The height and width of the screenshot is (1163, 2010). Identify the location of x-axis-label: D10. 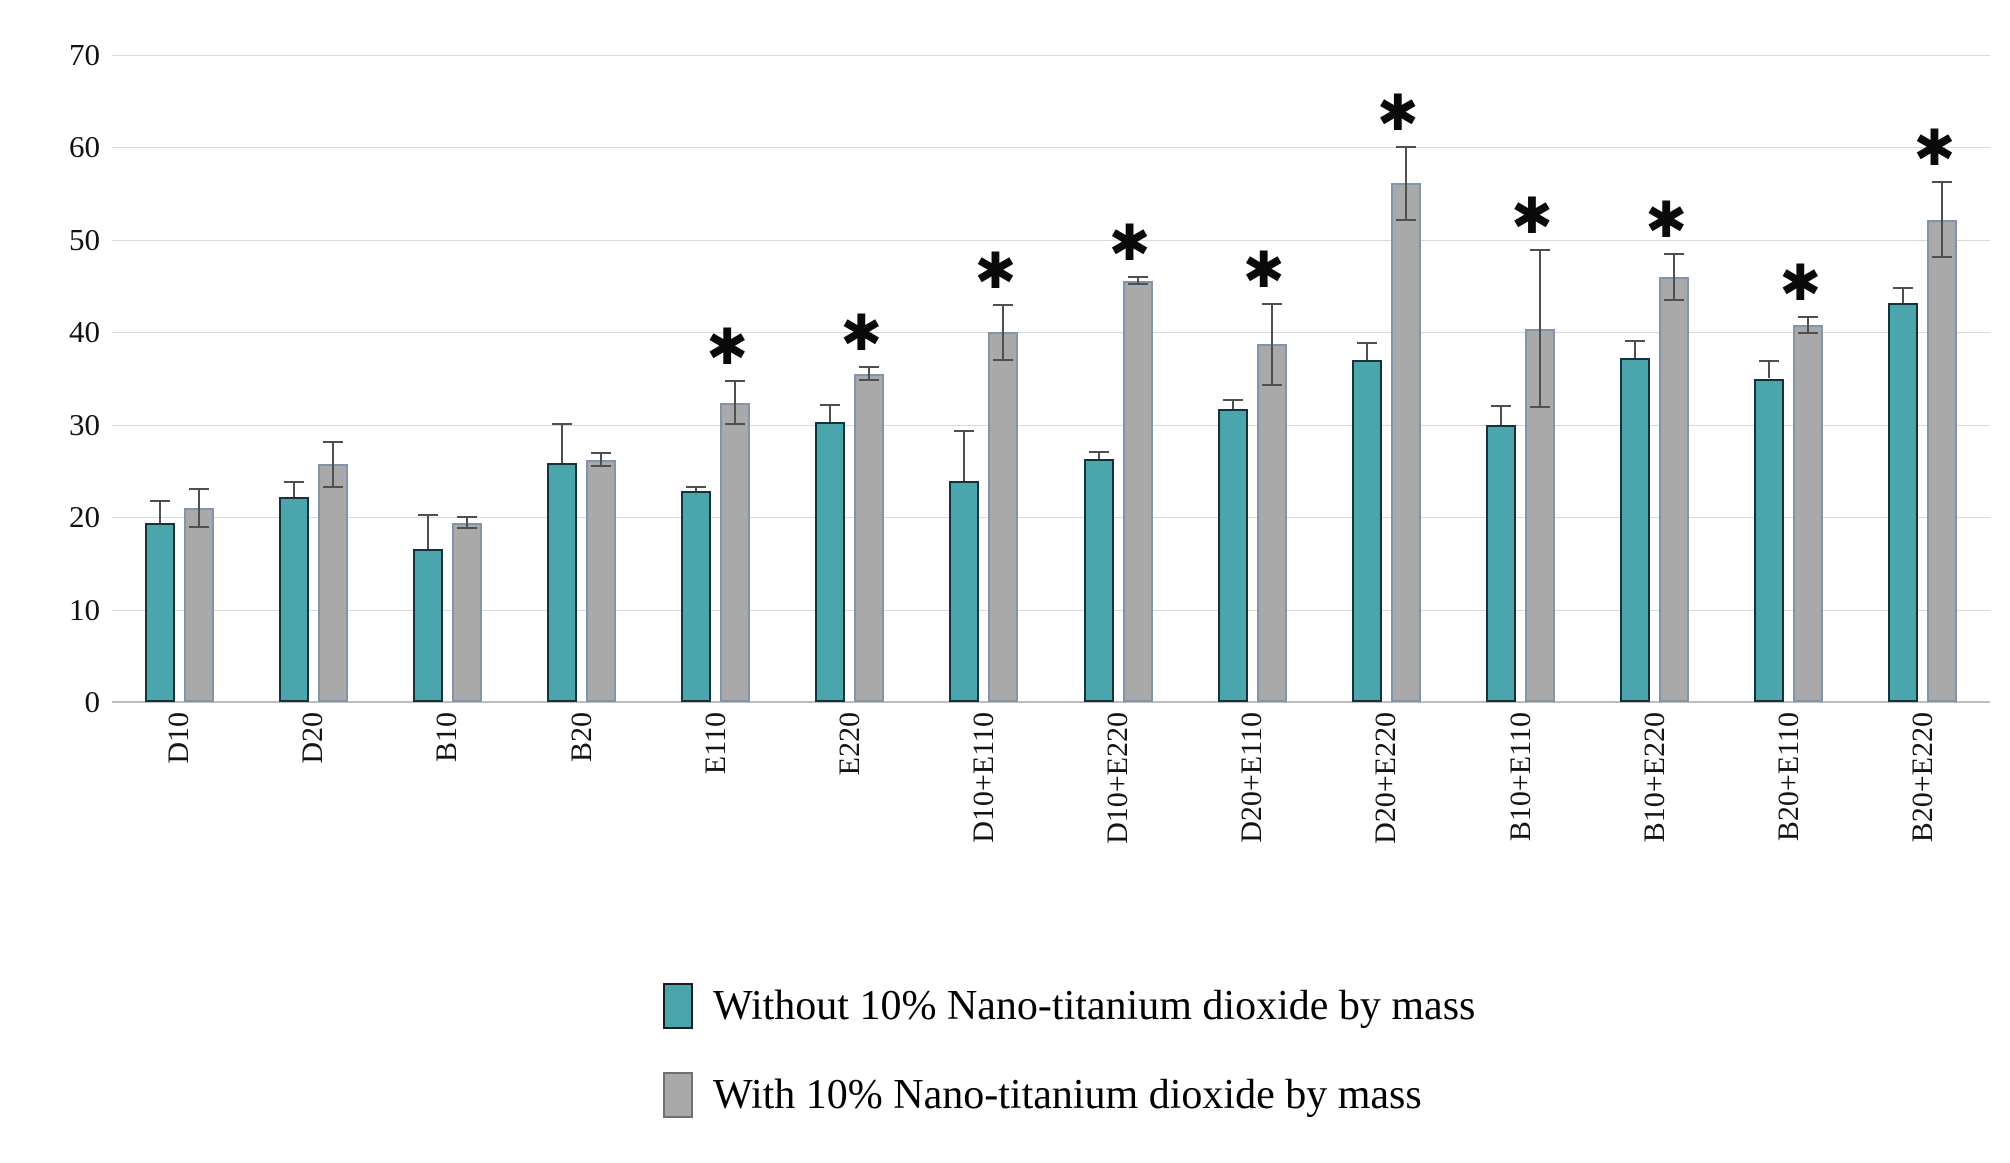
(179, 738).